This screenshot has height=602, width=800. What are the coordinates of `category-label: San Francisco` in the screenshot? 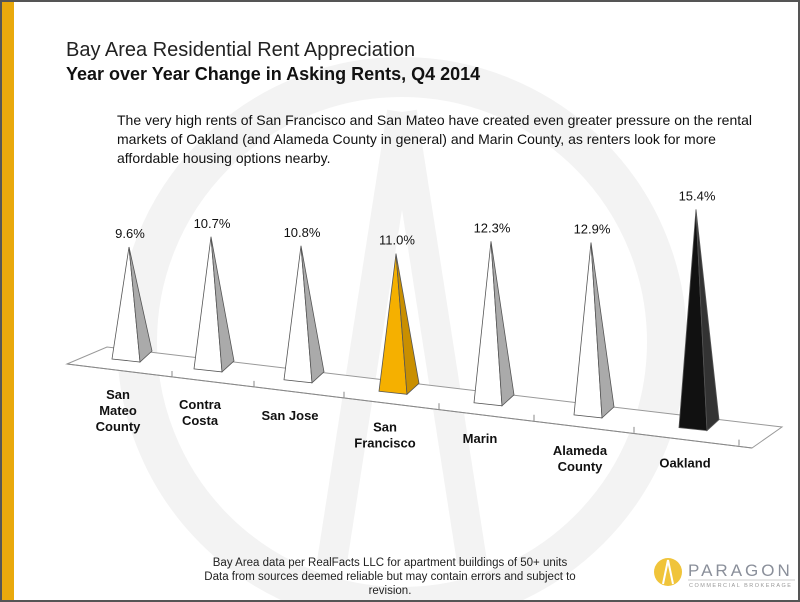 It's located at (384, 434).